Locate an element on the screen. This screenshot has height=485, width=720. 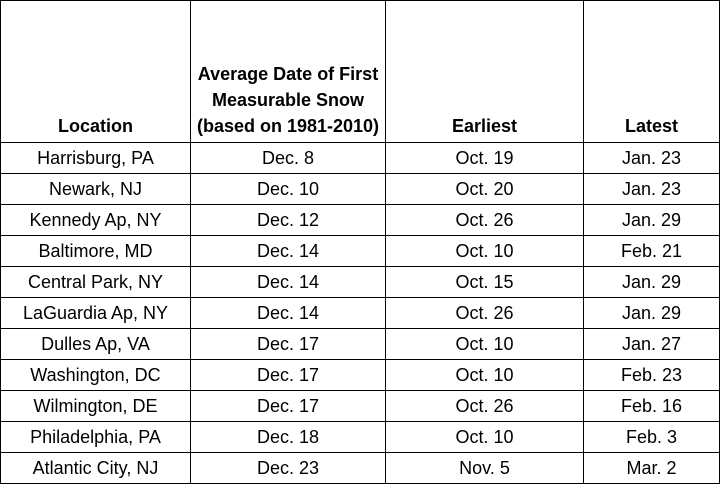
table-row: Harrisburg, PA Dec. 8 Oct. 19 Jan. 23 is located at coordinates (360, 158).